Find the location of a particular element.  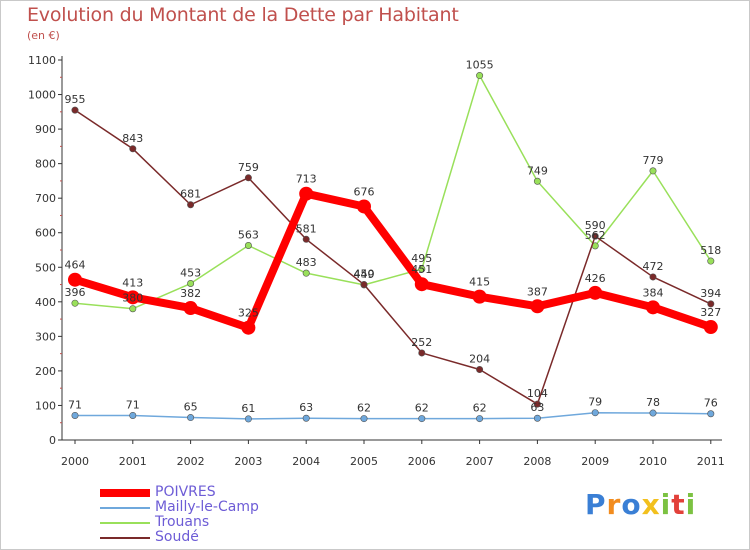

legend-label-poivres: POIVRES is located at coordinates (185, 492).